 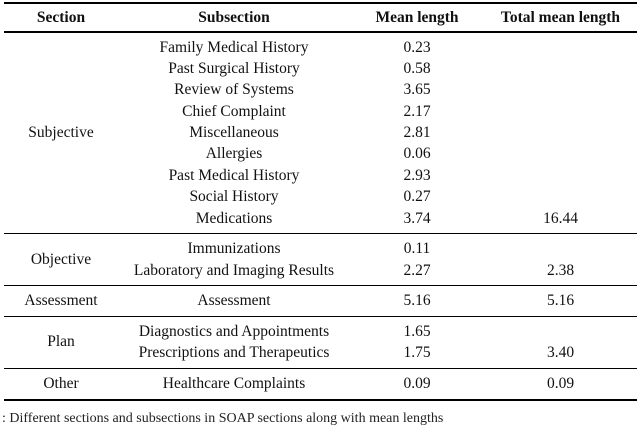 What do you see at coordinates (417, 218) in the screenshot?
I see `mean-cell: 3.74` at bounding box center [417, 218].